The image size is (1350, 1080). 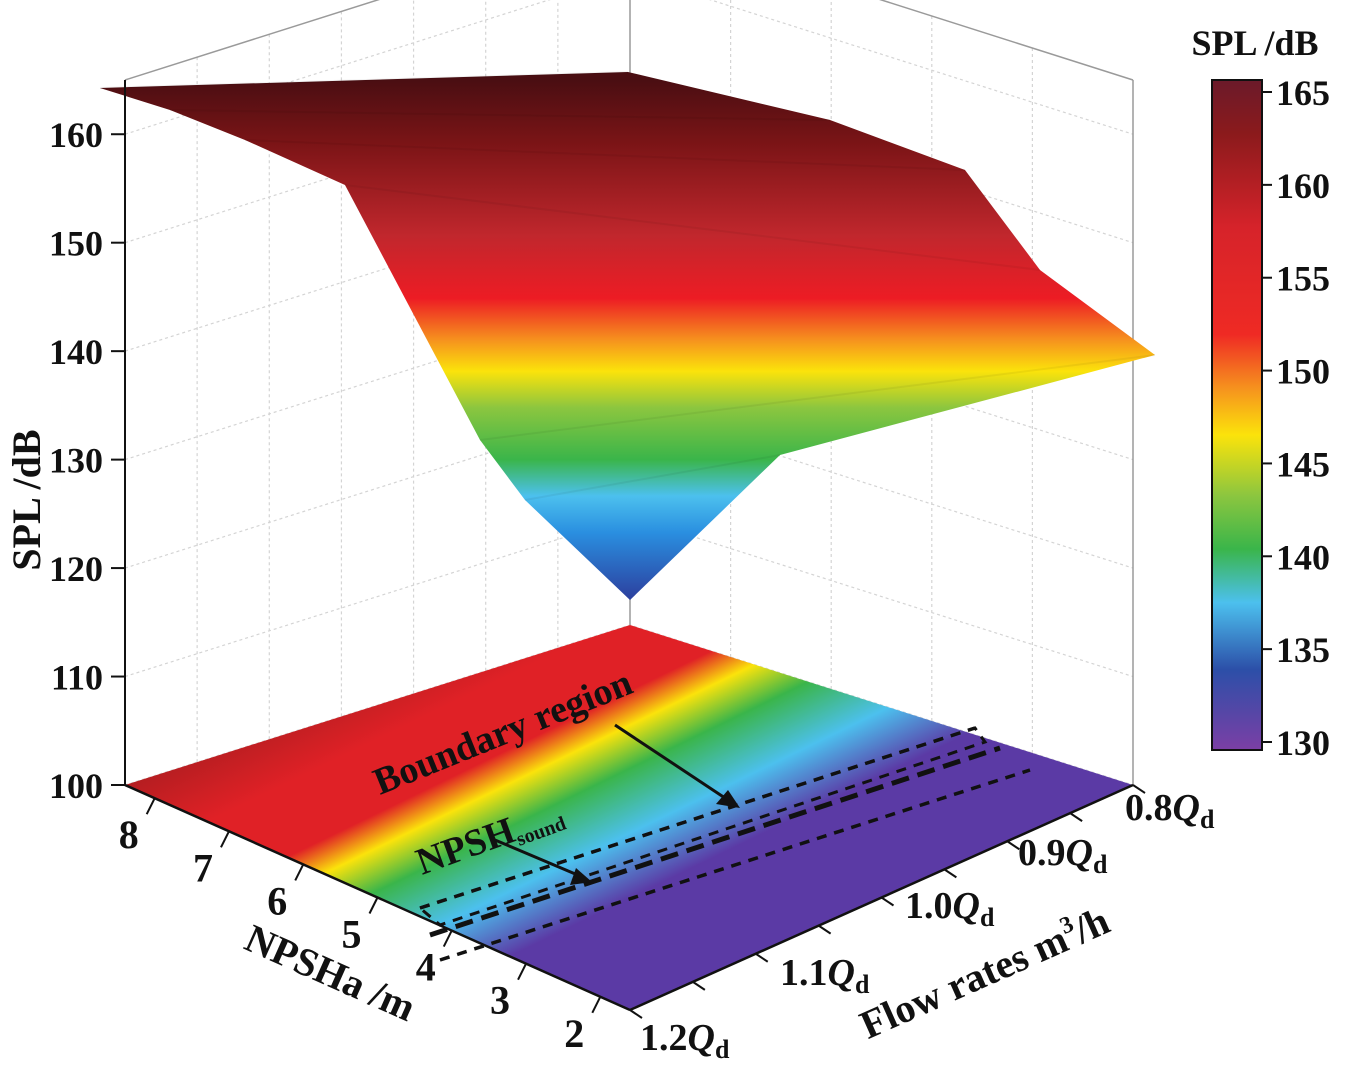 What do you see at coordinates (1303, 743) in the screenshot?
I see `colorbar-tick-label: 130` at bounding box center [1303, 743].